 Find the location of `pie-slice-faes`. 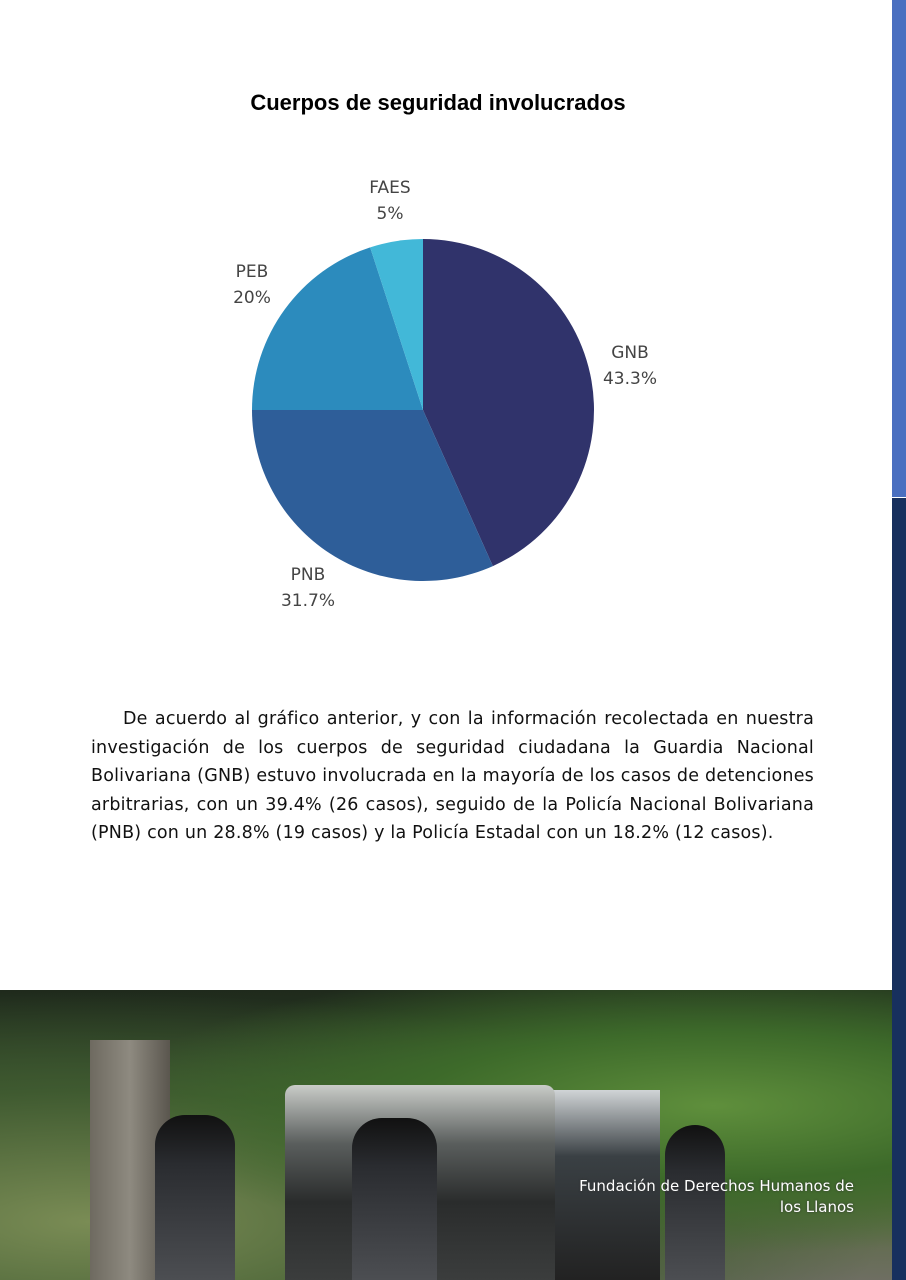

pie-slice-faes is located at coordinates (396, 324).